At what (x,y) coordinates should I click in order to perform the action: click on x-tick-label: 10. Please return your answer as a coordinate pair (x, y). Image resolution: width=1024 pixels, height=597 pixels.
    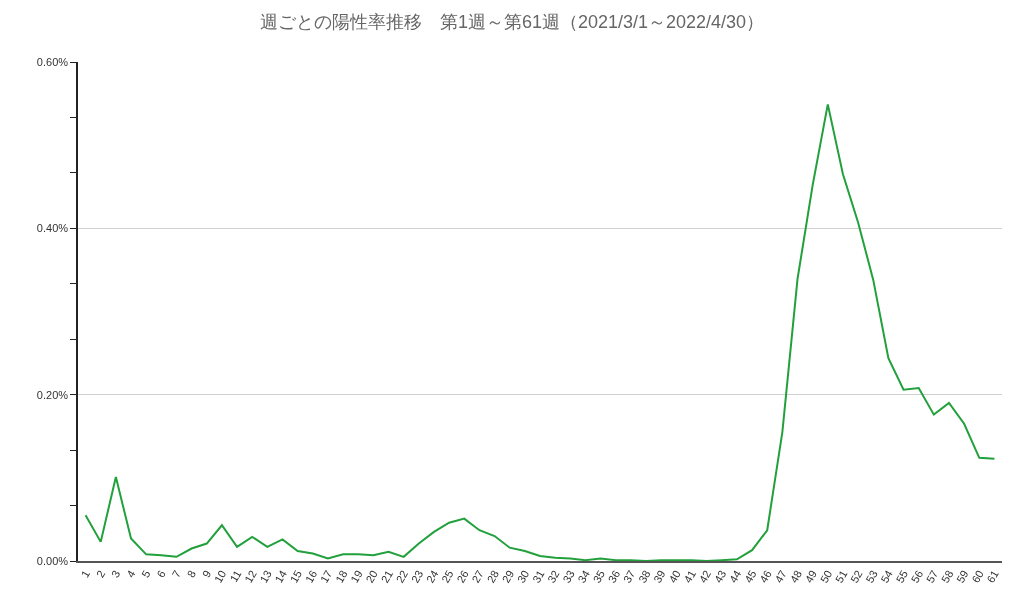
    Looking at the image, I should click on (220, 576).